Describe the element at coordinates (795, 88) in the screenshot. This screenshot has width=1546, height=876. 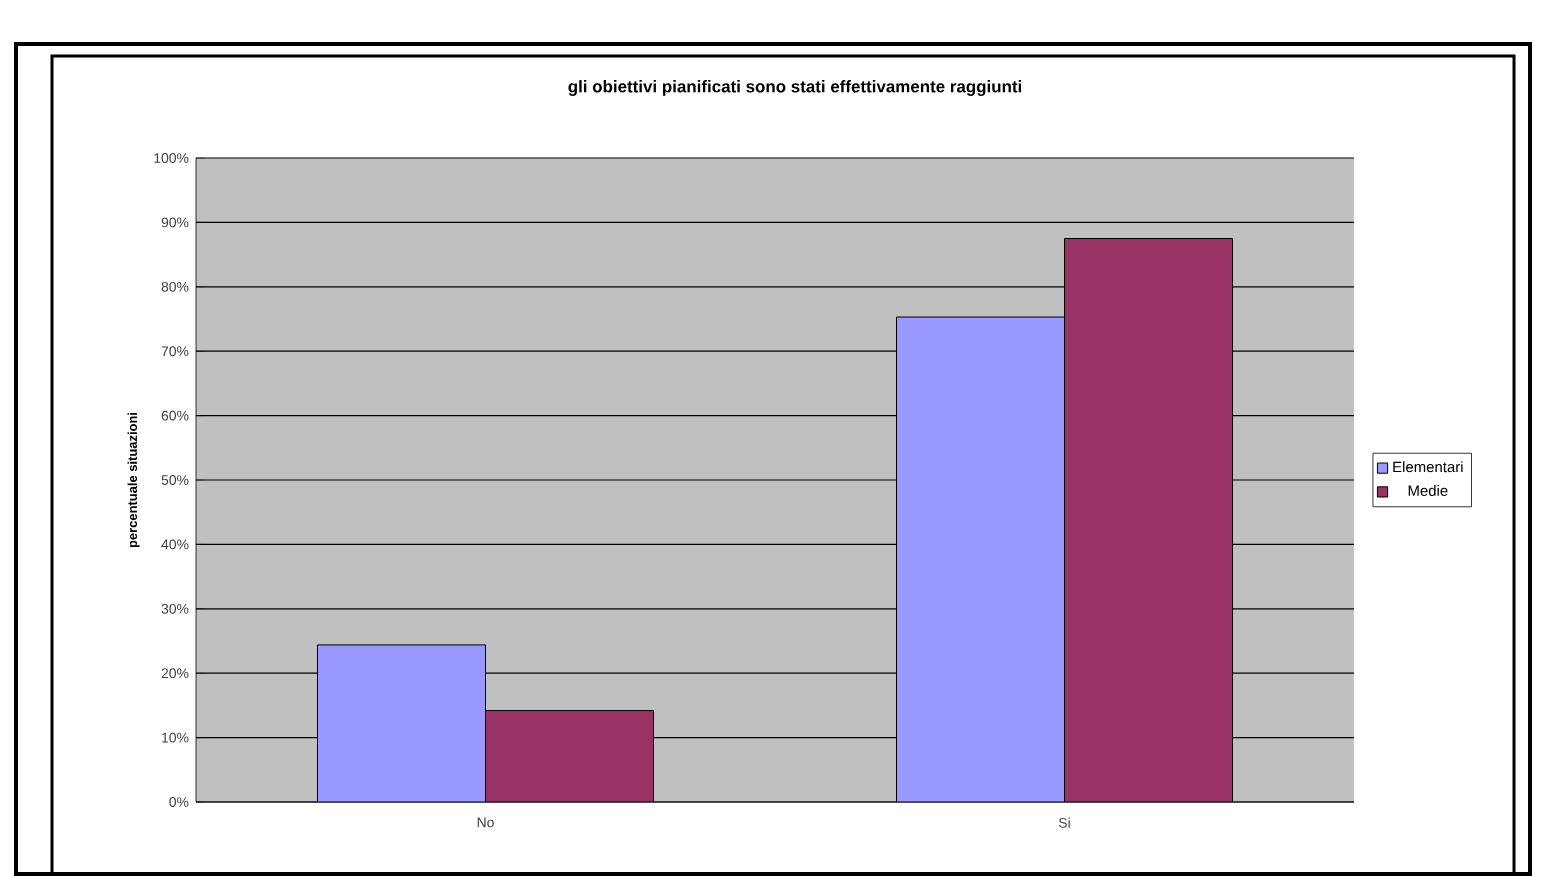
I see `chart-title: gli obiettivi pianificati sono stati effettivamente raggiunti` at that location.